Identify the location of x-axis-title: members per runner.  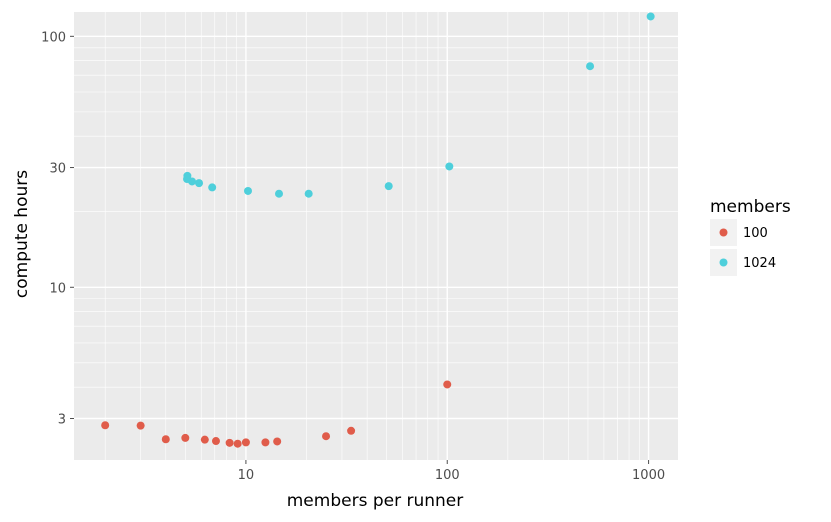
(375, 501).